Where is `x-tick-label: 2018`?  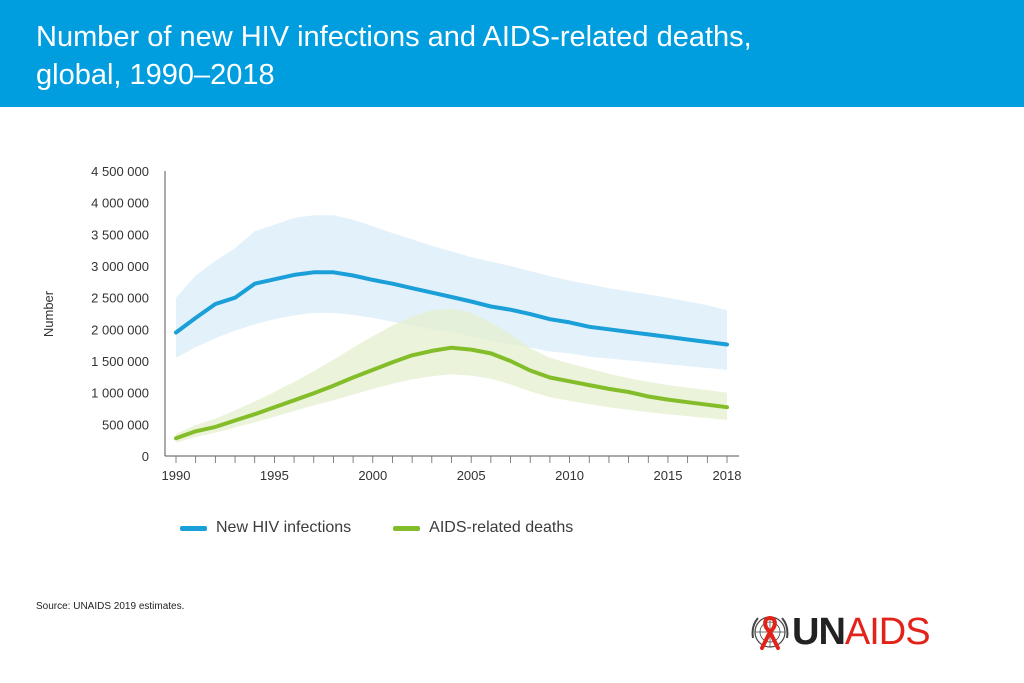 x-tick-label: 2018 is located at coordinates (727, 475).